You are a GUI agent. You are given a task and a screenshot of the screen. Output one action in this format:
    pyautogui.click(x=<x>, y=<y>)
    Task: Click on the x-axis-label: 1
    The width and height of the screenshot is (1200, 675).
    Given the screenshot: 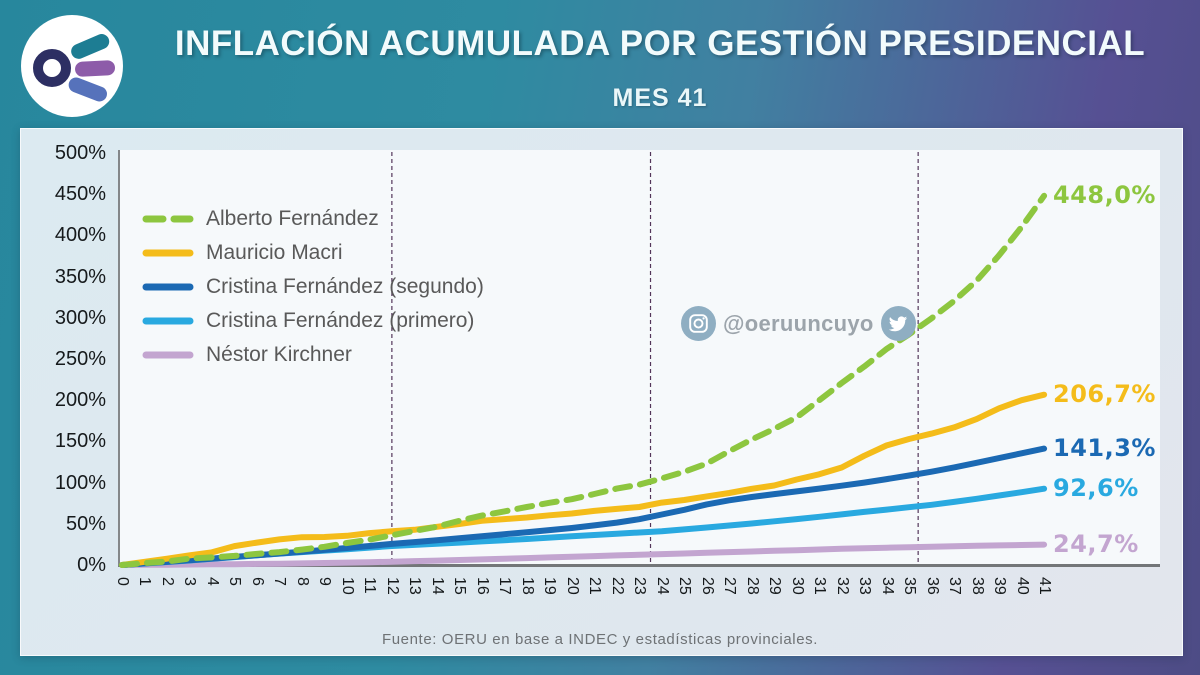 What is the action you would take?
    pyautogui.click(x=145, y=581)
    